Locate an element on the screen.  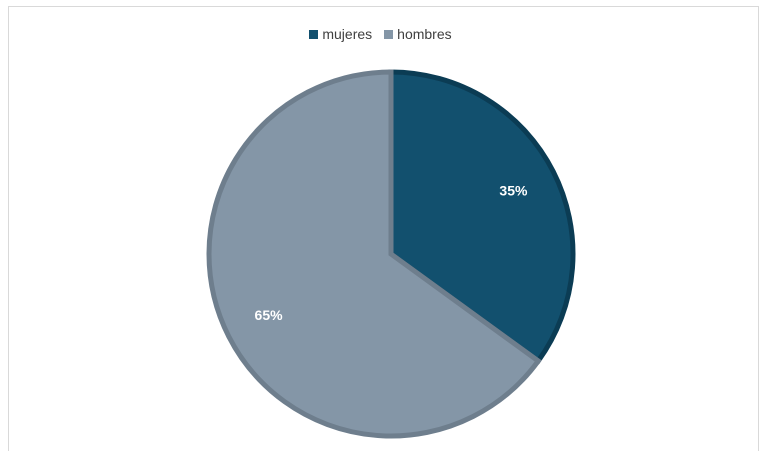
legend-entry-hombres: hombres is located at coordinates (418, 34).